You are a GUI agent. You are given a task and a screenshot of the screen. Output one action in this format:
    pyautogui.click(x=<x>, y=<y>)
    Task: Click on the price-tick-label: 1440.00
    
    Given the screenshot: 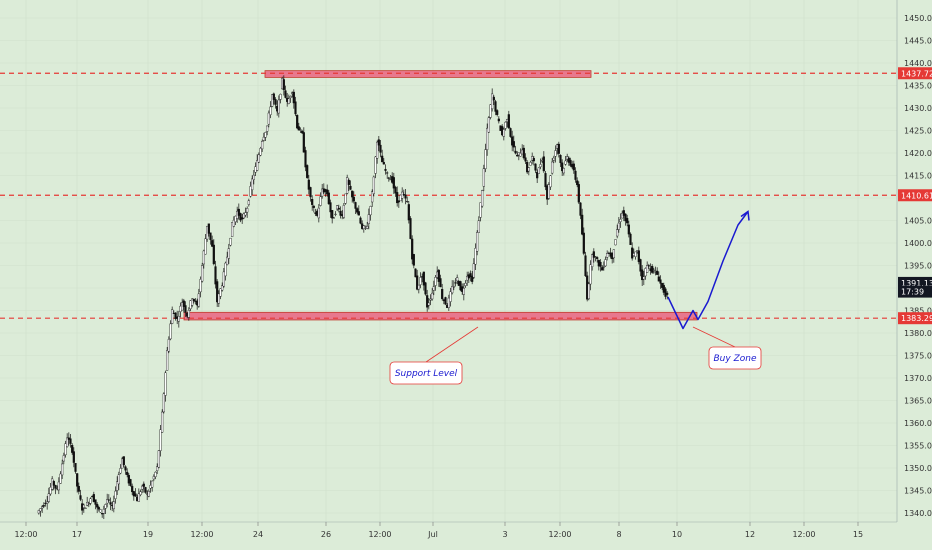 What is the action you would take?
    pyautogui.click(x=918, y=63)
    